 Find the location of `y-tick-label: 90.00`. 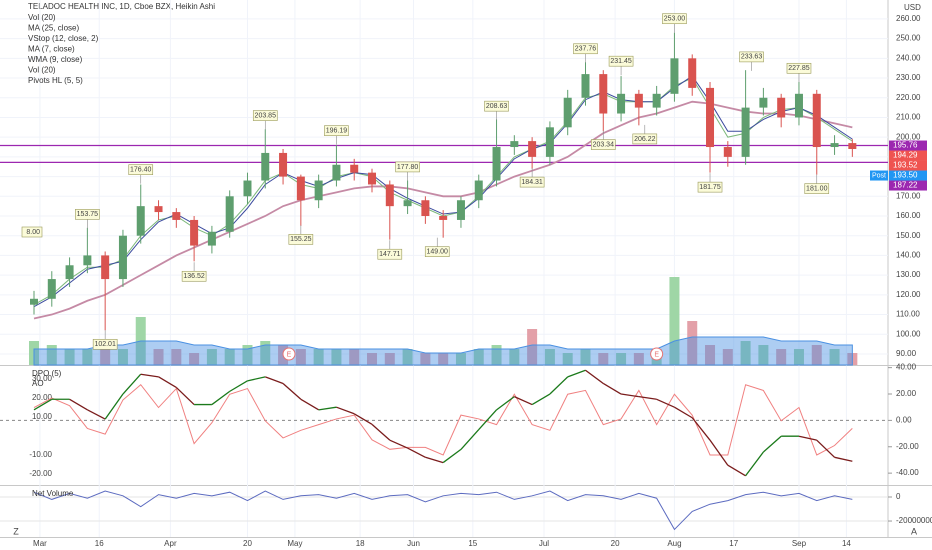

y-tick-label: 90.00 is located at coordinates (906, 353).